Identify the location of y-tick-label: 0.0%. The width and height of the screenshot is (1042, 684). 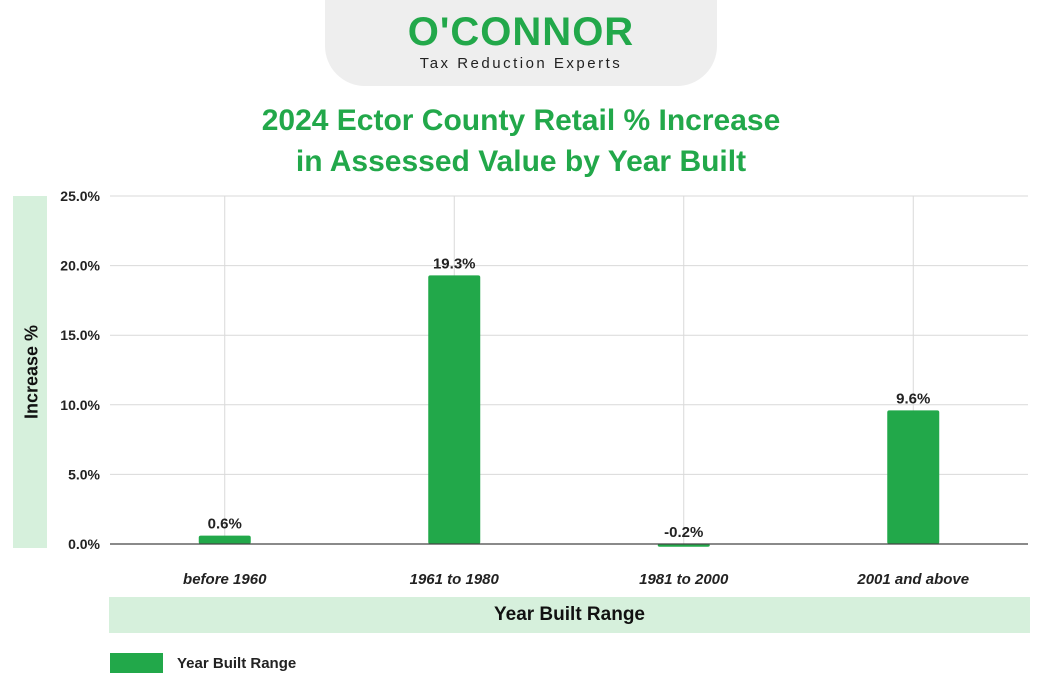
(84, 544).